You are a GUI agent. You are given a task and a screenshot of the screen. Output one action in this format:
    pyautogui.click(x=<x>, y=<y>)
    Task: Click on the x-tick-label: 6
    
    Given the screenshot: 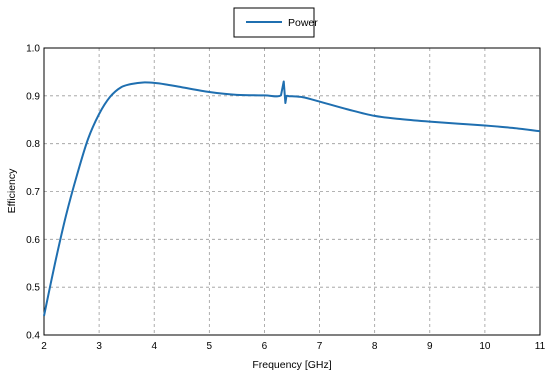 What is the action you would take?
    pyautogui.click(x=265, y=346)
    